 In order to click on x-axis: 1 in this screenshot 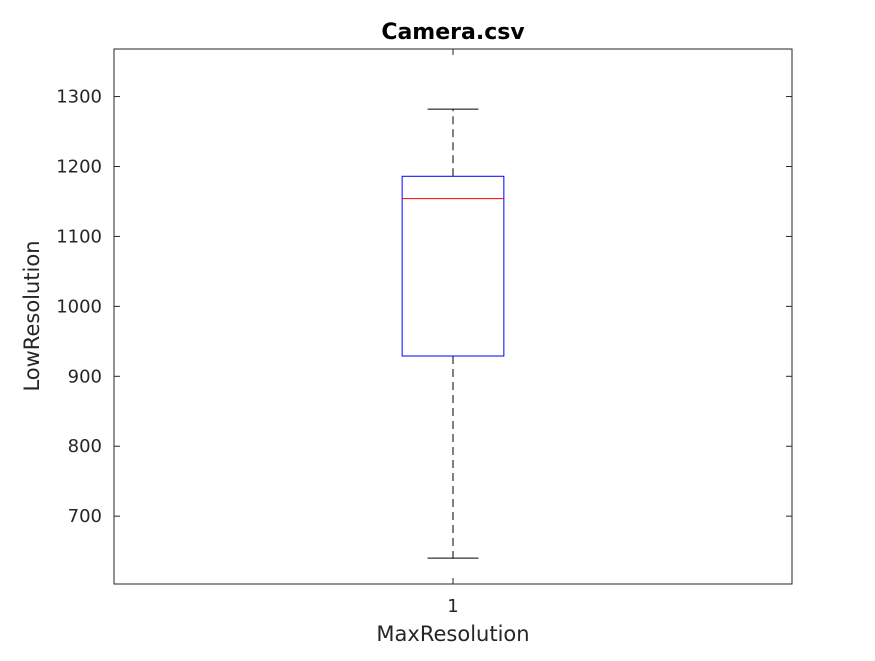, I will do `click(453, 333)`.